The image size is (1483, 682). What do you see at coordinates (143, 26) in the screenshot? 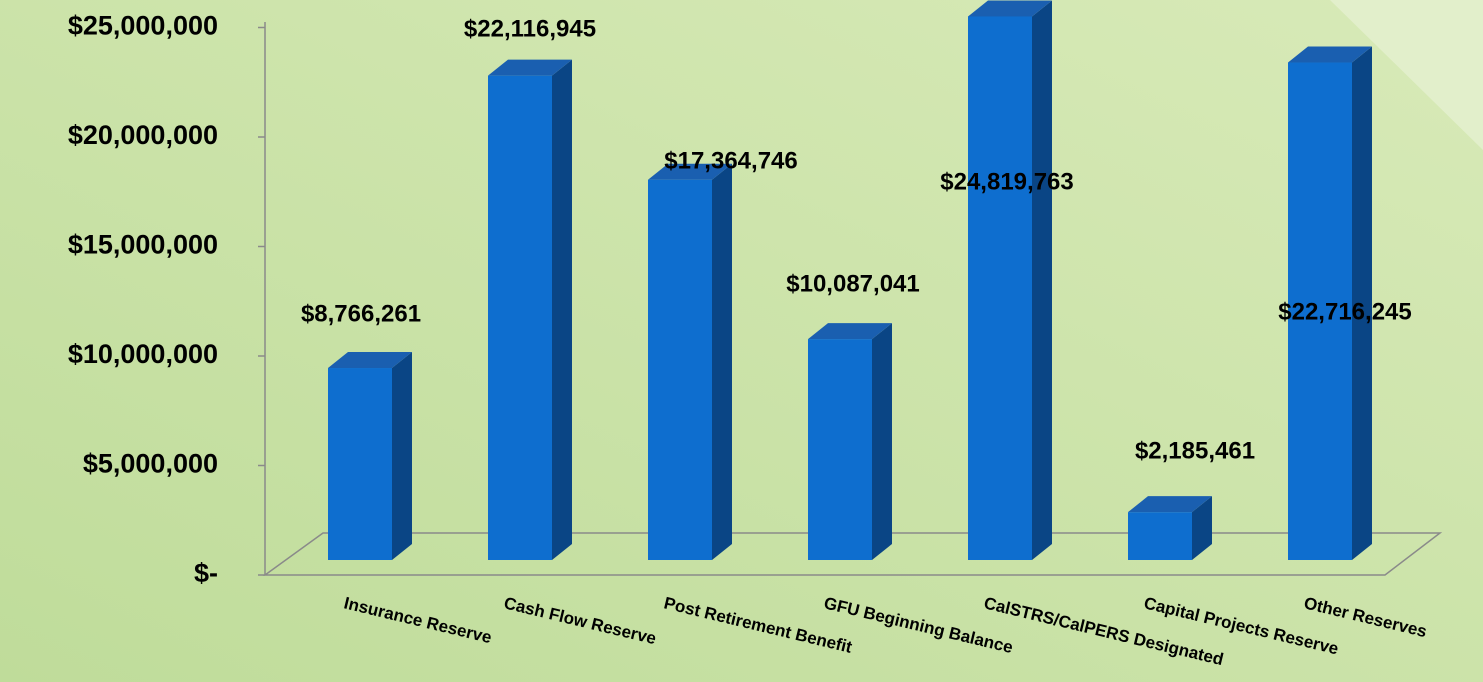
I see `y-tick-label: $25,000,000` at bounding box center [143, 26].